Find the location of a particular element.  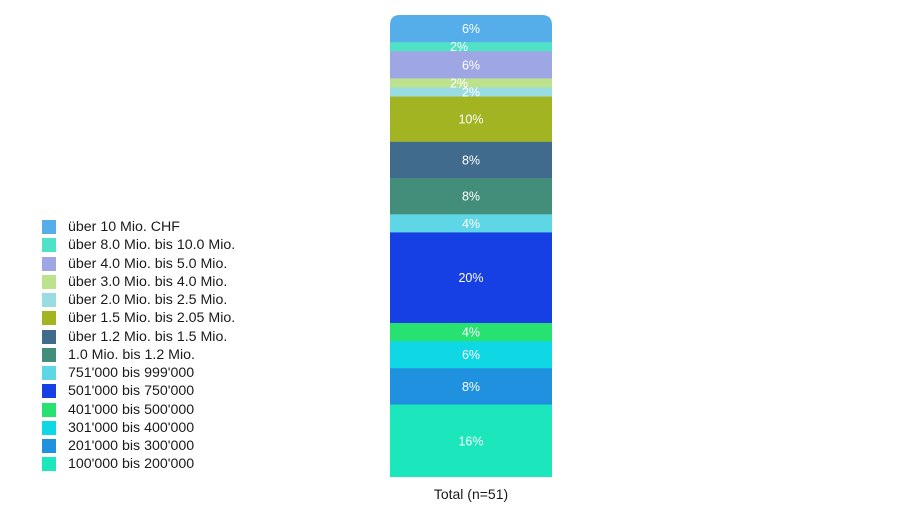

legend-label: 1.0 Mio. bis 1.2 Mio. is located at coordinates (131, 354).